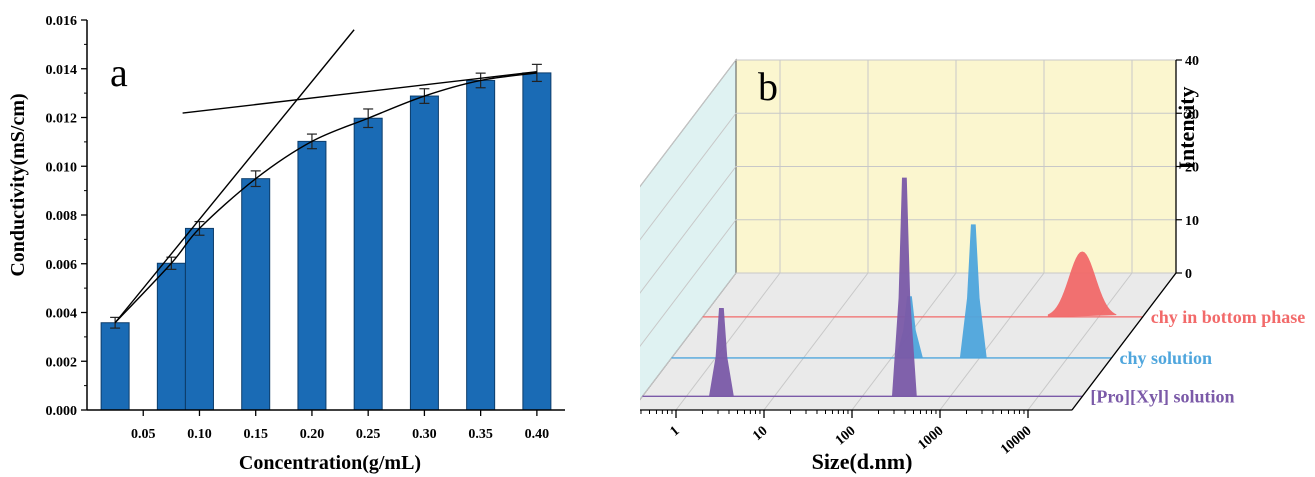 The image size is (1315, 477). I want to click on y-tick-label-3: 0.006, so click(62, 265).